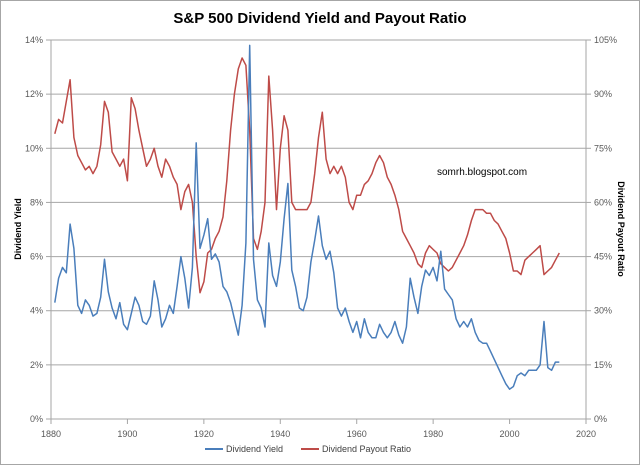 The width and height of the screenshot is (640, 469). Describe the element at coordinates (482, 172) in the screenshot. I see `annotation-text: somrh.blogspot.com` at that location.